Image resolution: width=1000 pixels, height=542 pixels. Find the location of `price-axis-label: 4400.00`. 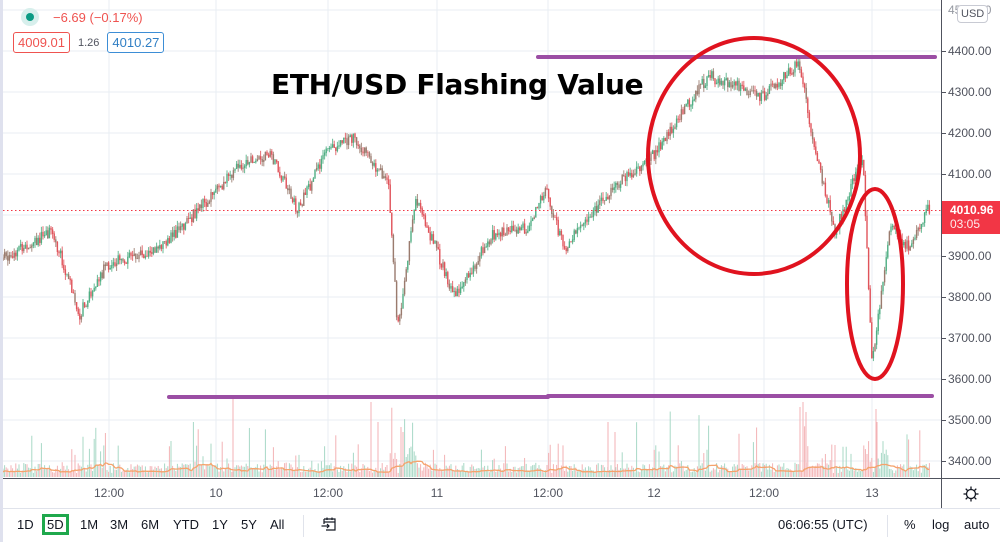

price-axis-label: 4400.00 is located at coordinates (970, 51).